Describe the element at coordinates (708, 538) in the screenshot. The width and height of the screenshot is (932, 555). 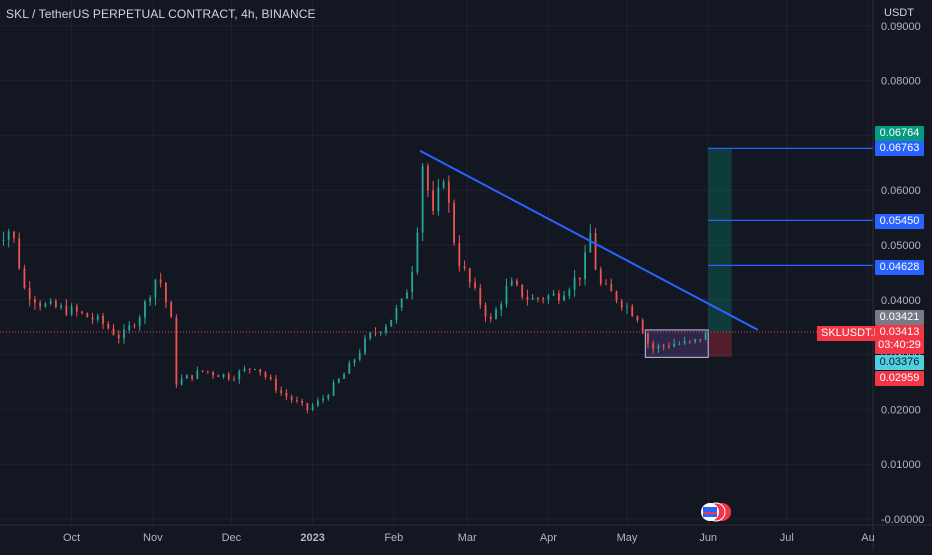
I see `x-tick-label: Jun` at that location.